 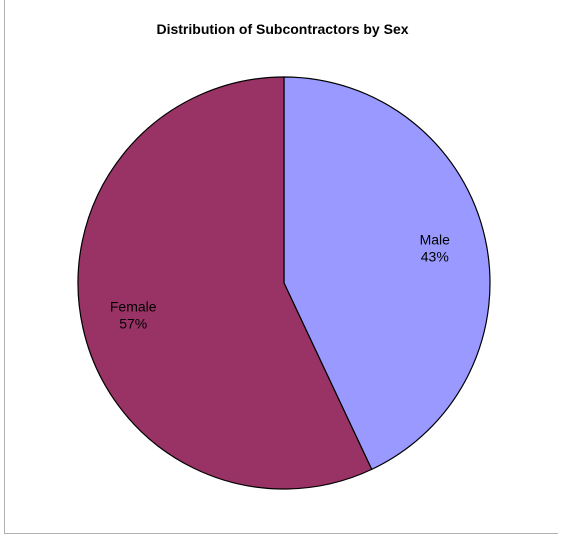 What do you see at coordinates (282, 29) in the screenshot?
I see `chart-title: Distribution of Subcontractors by Sex` at bounding box center [282, 29].